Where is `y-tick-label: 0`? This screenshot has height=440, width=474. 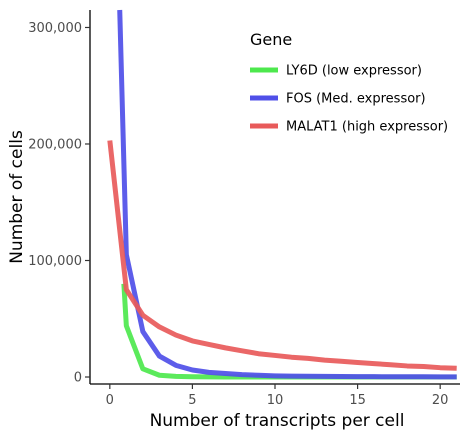 y-tick-label: 0 is located at coordinates (78, 378).